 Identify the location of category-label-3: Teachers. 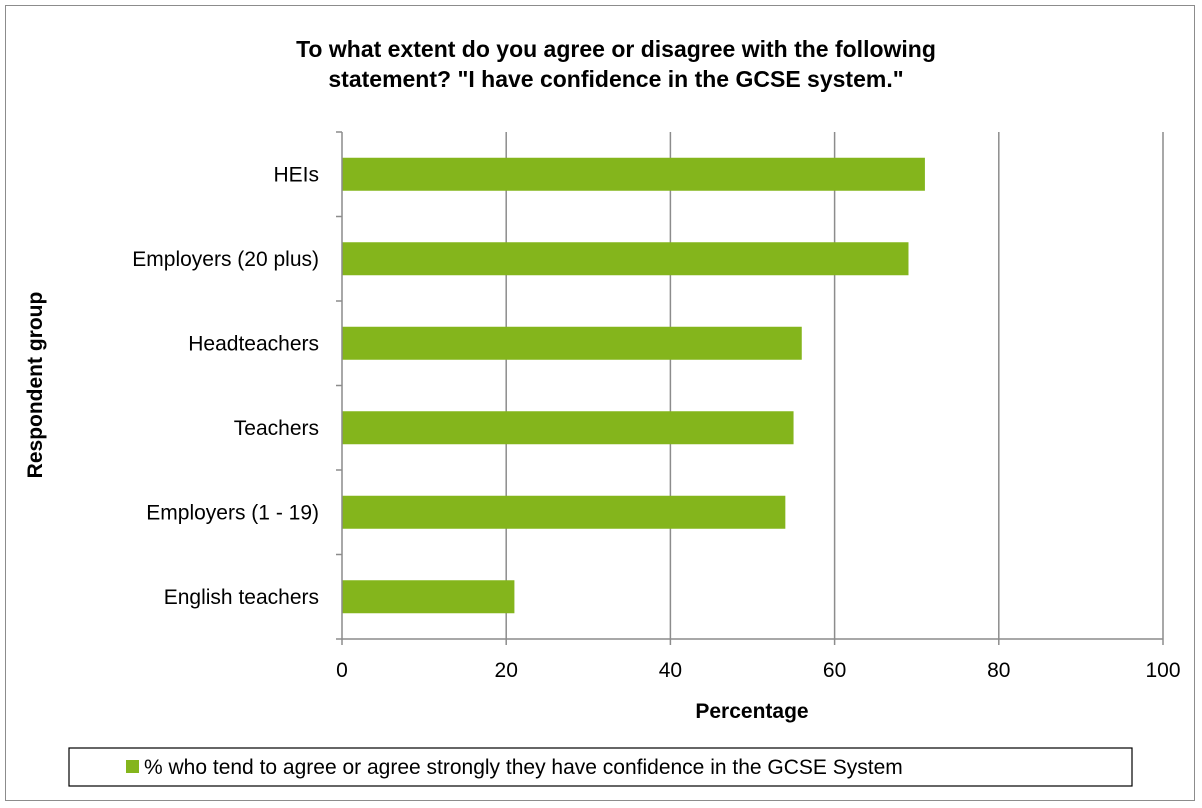
(276, 428).